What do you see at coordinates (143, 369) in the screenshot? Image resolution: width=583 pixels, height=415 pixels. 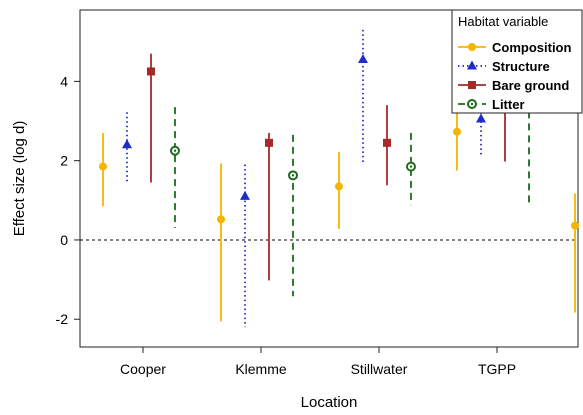 I see `x-tick-label: Cooper` at bounding box center [143, 369].